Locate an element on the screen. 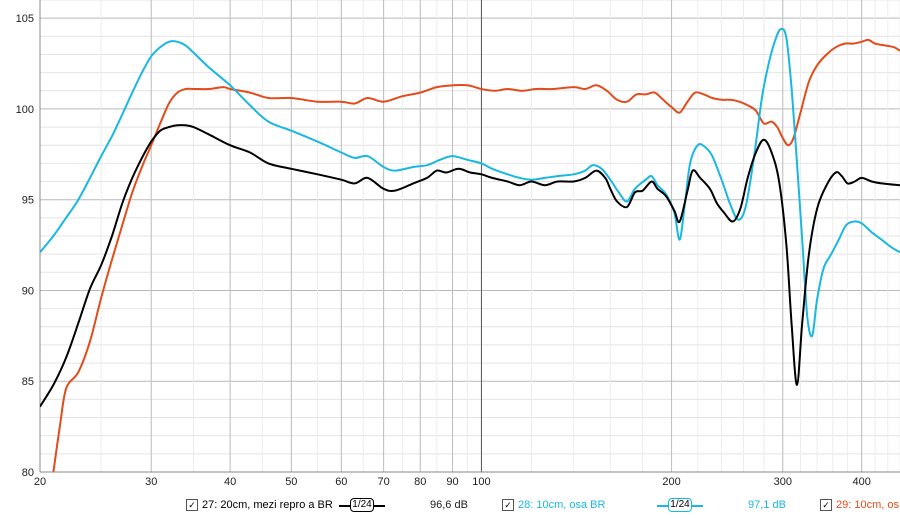 The image size is (900, 518). legend-item-series-2: ✓ 28: 10cm, osa BR is located at coordinates (553, 505).